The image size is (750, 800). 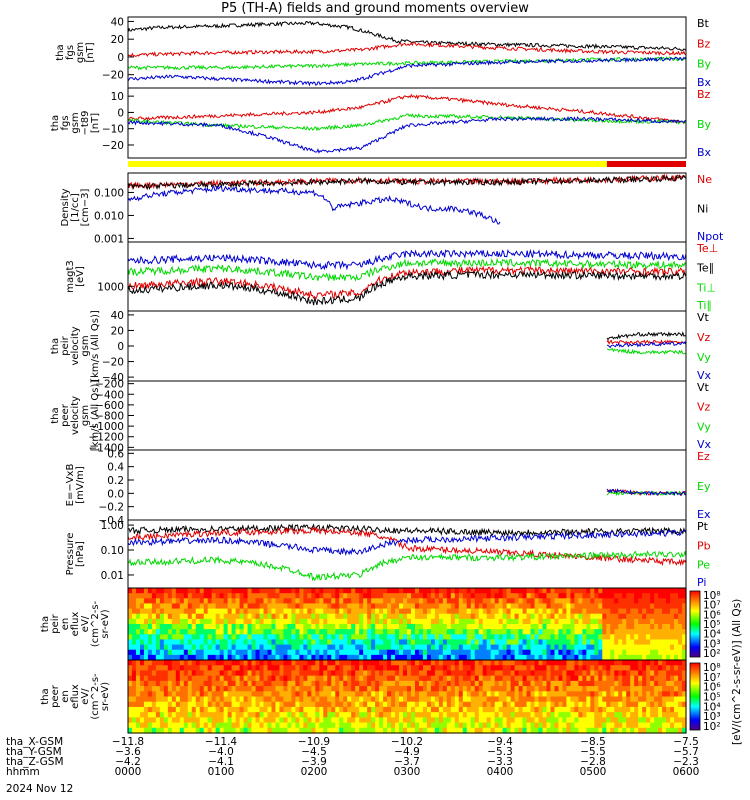 I want to click on y-axis-label: eV/, so click(x=85, y=696).